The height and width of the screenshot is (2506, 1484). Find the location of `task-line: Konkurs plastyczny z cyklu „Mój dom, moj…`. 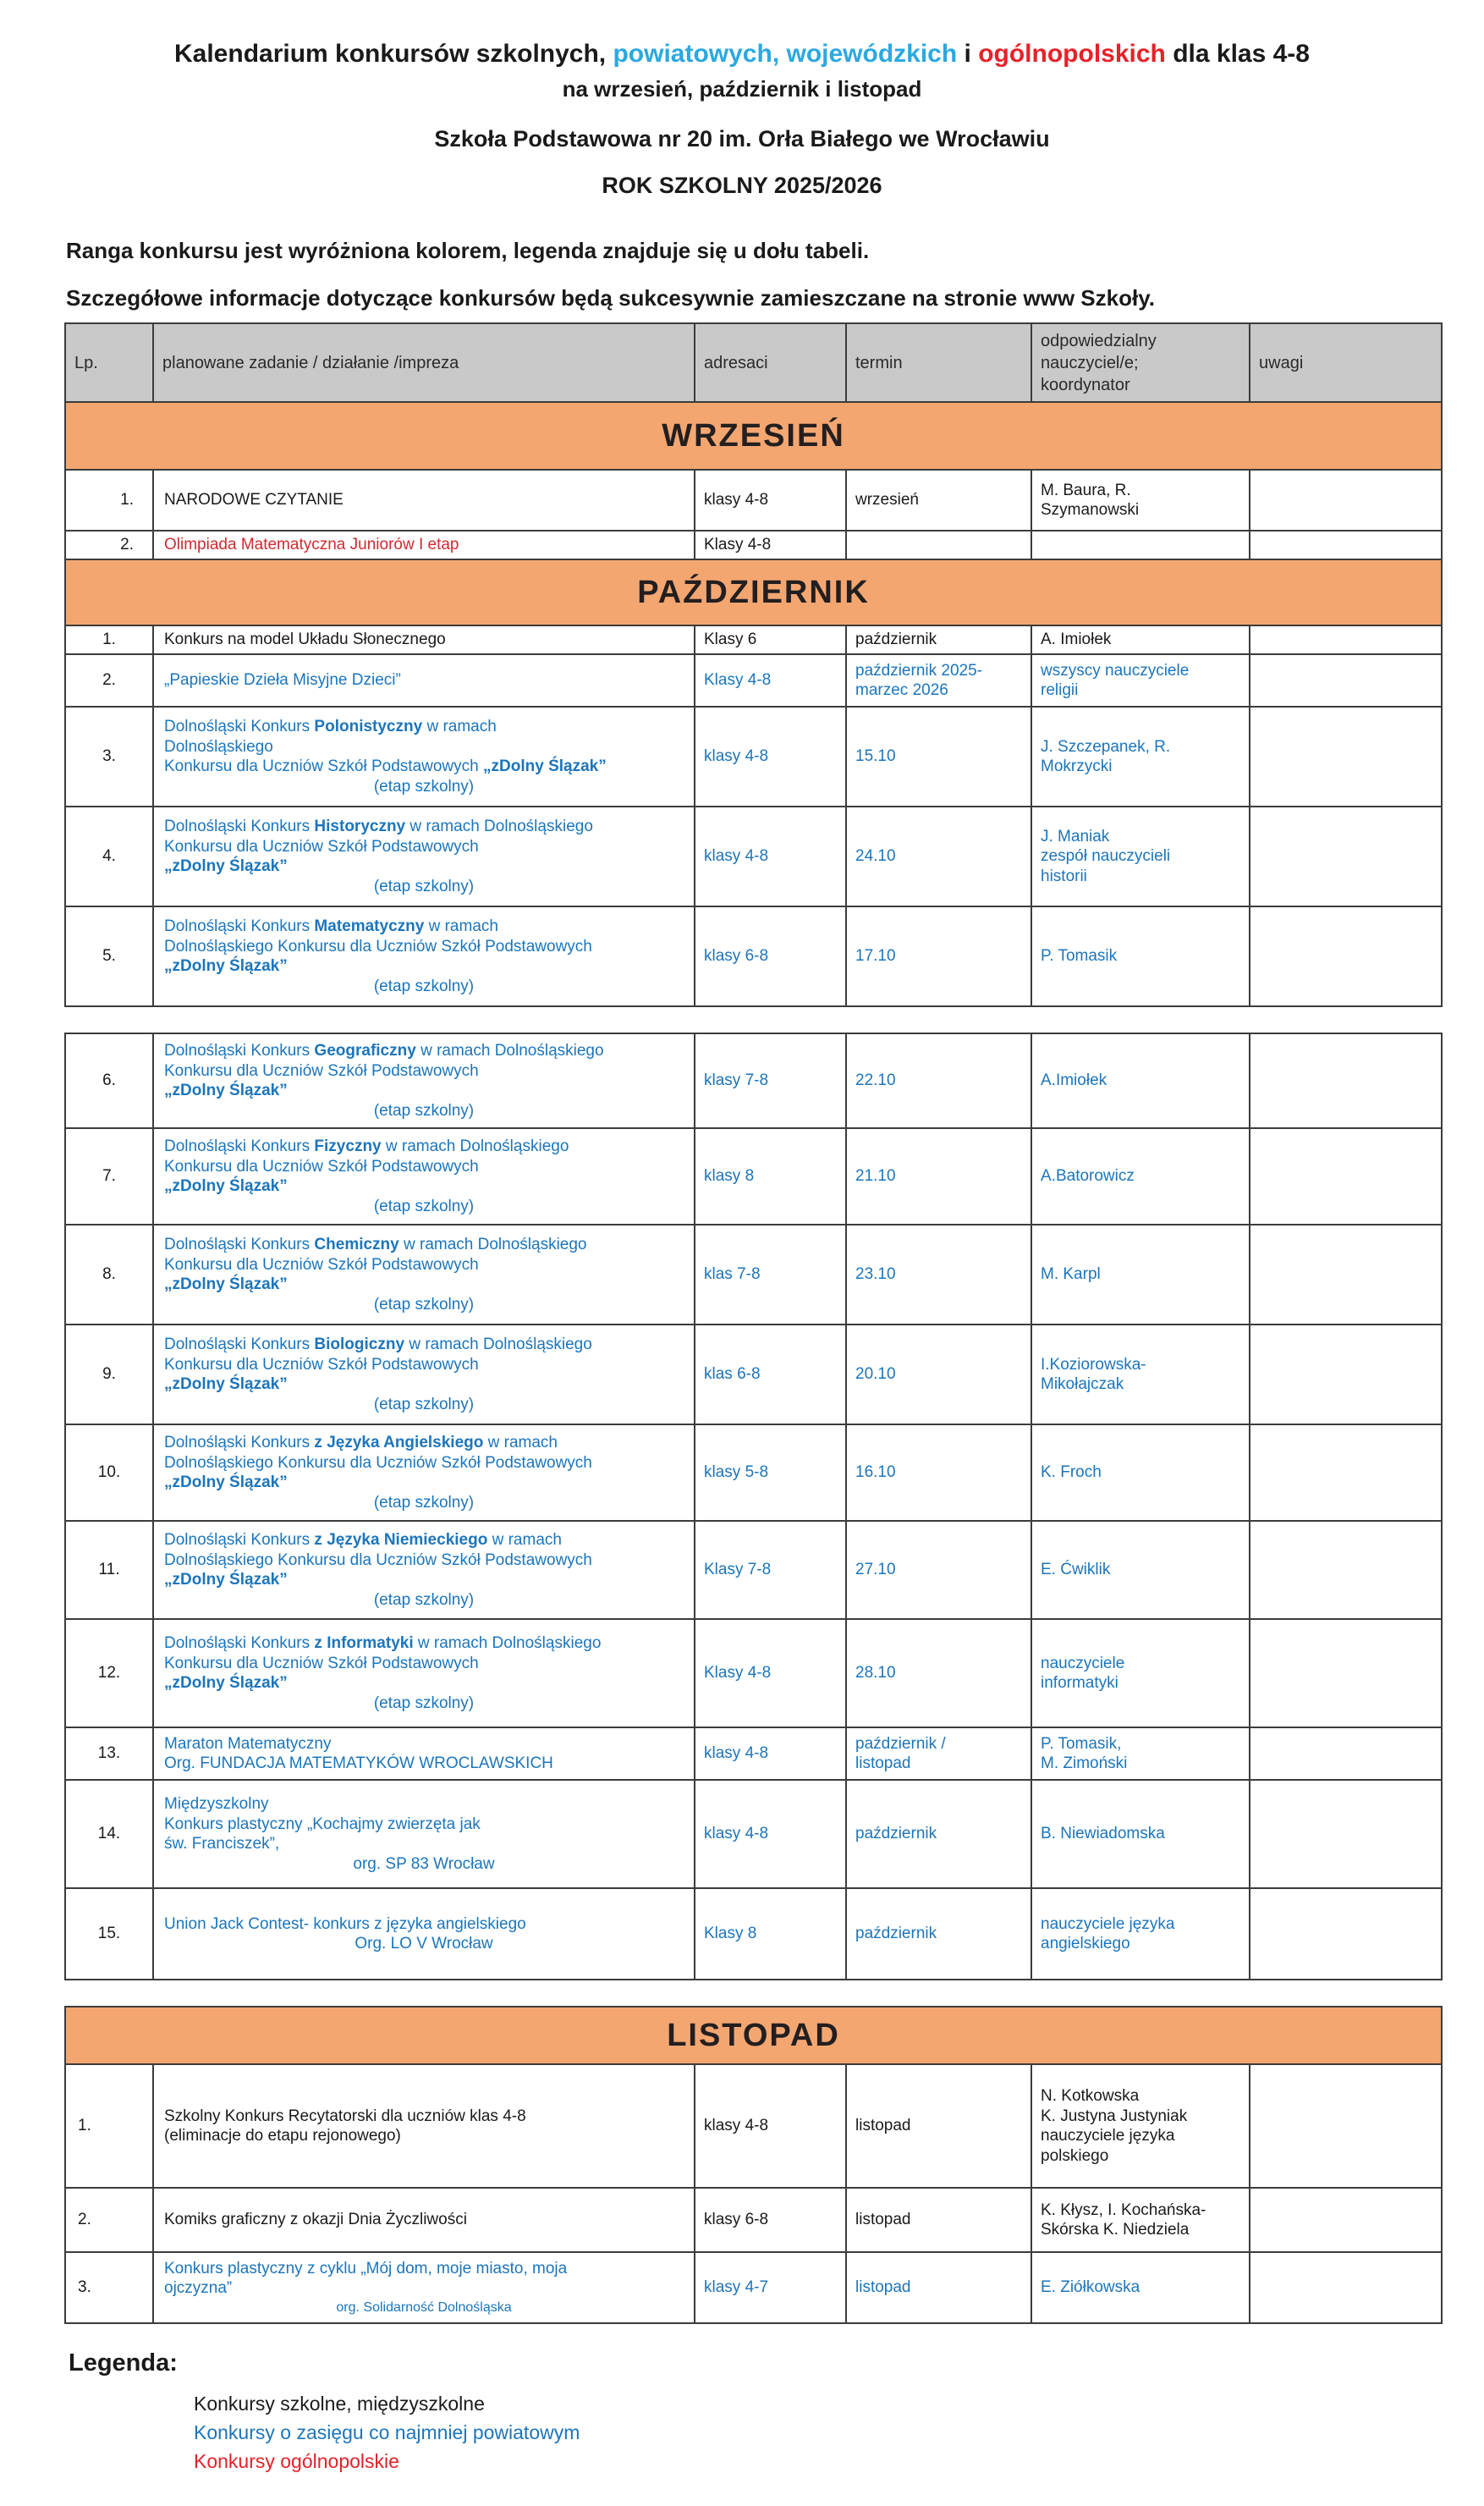

task-line: Konkurs plastyczny z cyklu „Mój dom, moj… is located at coordinates (366, 2268).